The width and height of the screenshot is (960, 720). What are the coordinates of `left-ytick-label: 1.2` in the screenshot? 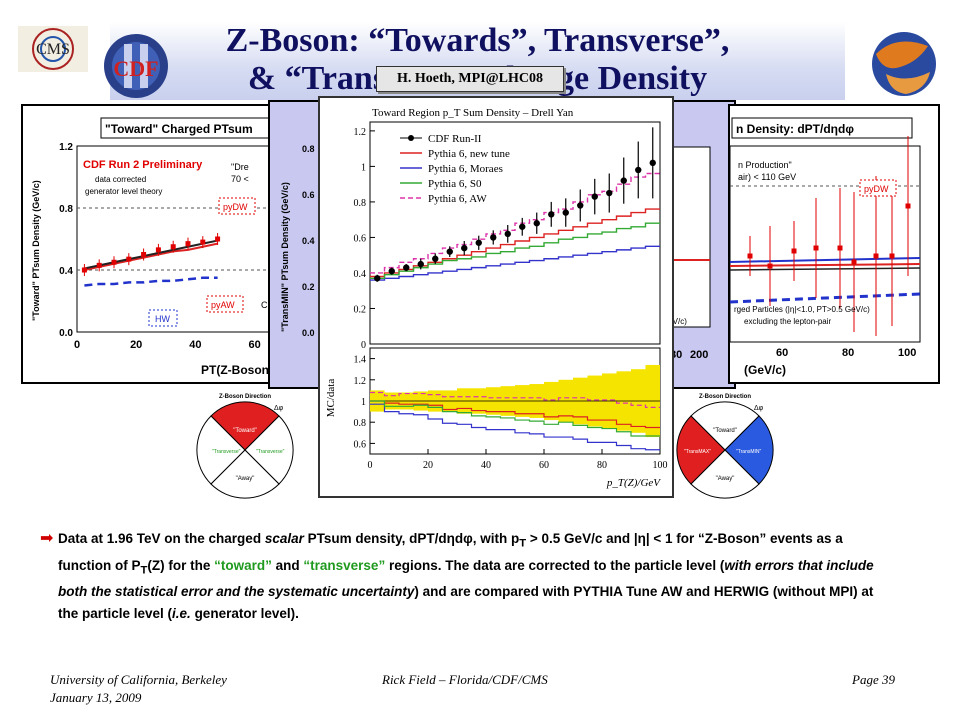 It's located at (66, 147).